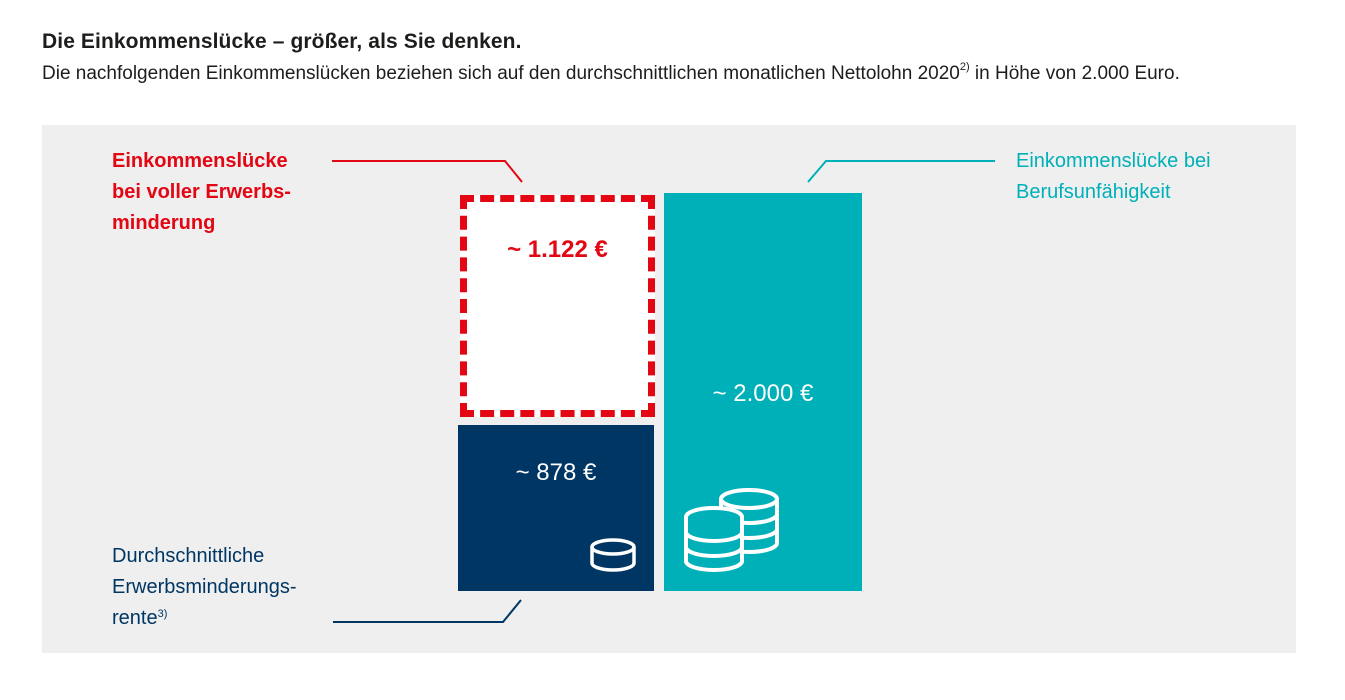 The image size is (1345, 700). Describe the element at coordinates (556, 508) in the screenshot. I see `bar-pension` at that location.